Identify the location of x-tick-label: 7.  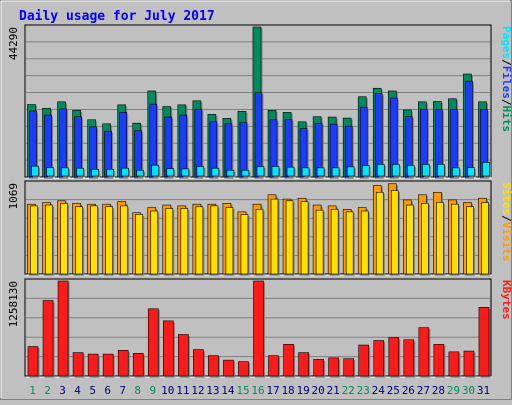
(122, 390).